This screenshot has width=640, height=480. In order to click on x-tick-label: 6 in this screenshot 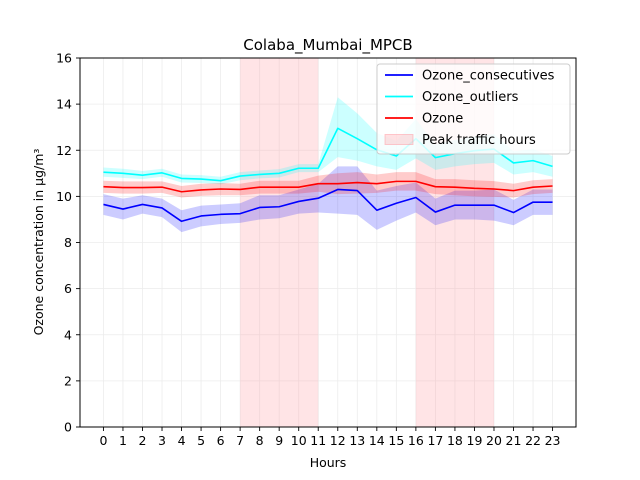, I will do `click(221, 440)`.